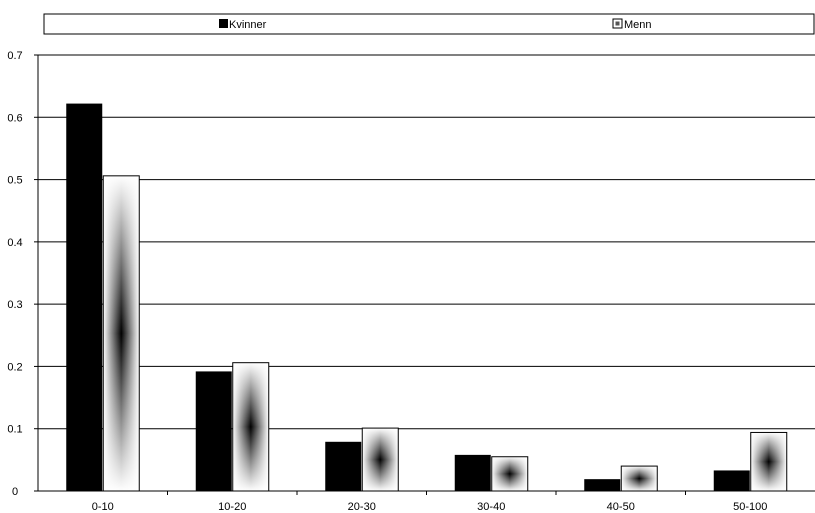 The width and height of the screenshot is (815, 513). What do you see at coordinates (14, 181) in the screenshot?
I see `y-tick-label: 0.5` at bounding box center [14, 181].